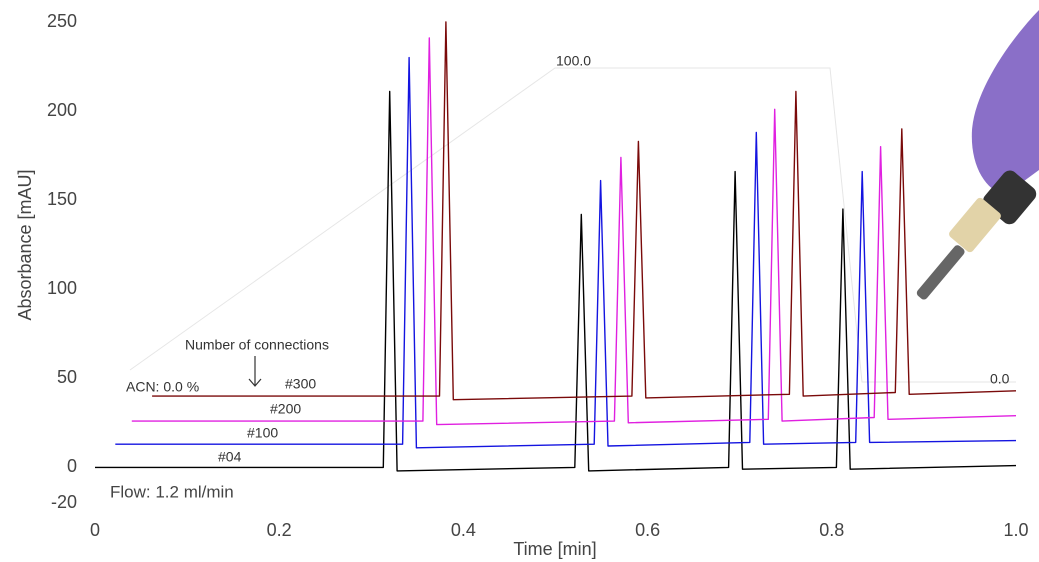 The width and height of the screenshot is (1039, 562). Describe the element at coordinates (172, 491) in the screenshot. I see `annotation: Flow: 1.2 ml/min` at that location.